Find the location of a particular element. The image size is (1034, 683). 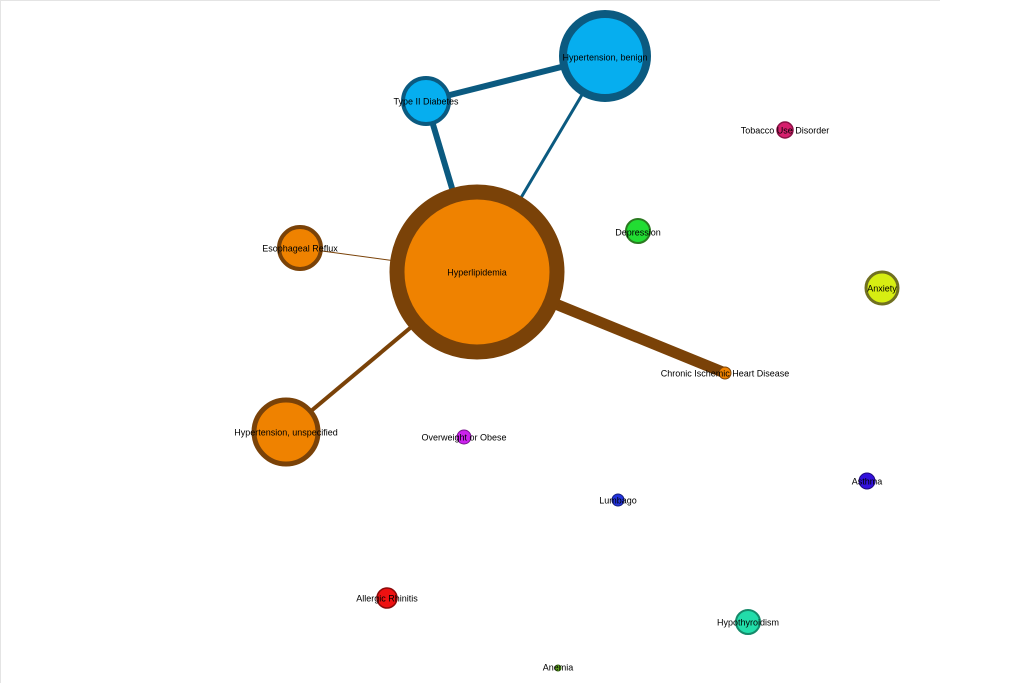

node-label: Asthma is located at coordinates (867, 481).